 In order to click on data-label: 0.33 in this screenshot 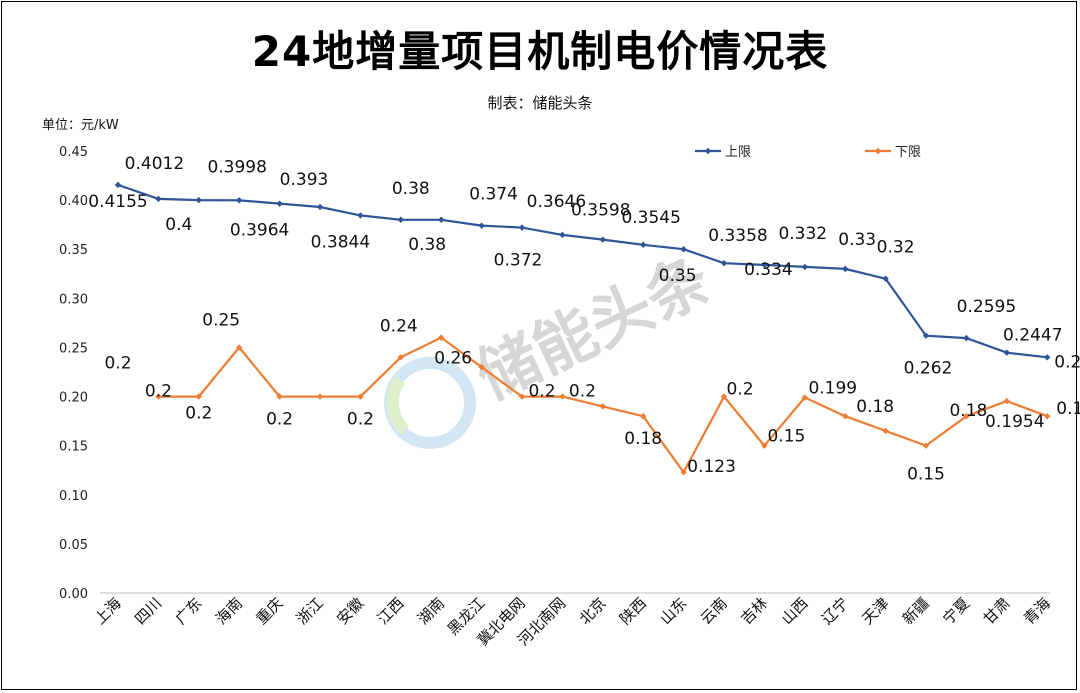, I will do `click(857, 240)`.